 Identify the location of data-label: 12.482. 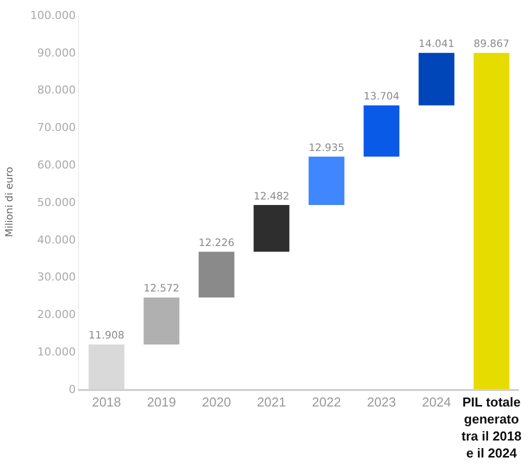
(272, 196).